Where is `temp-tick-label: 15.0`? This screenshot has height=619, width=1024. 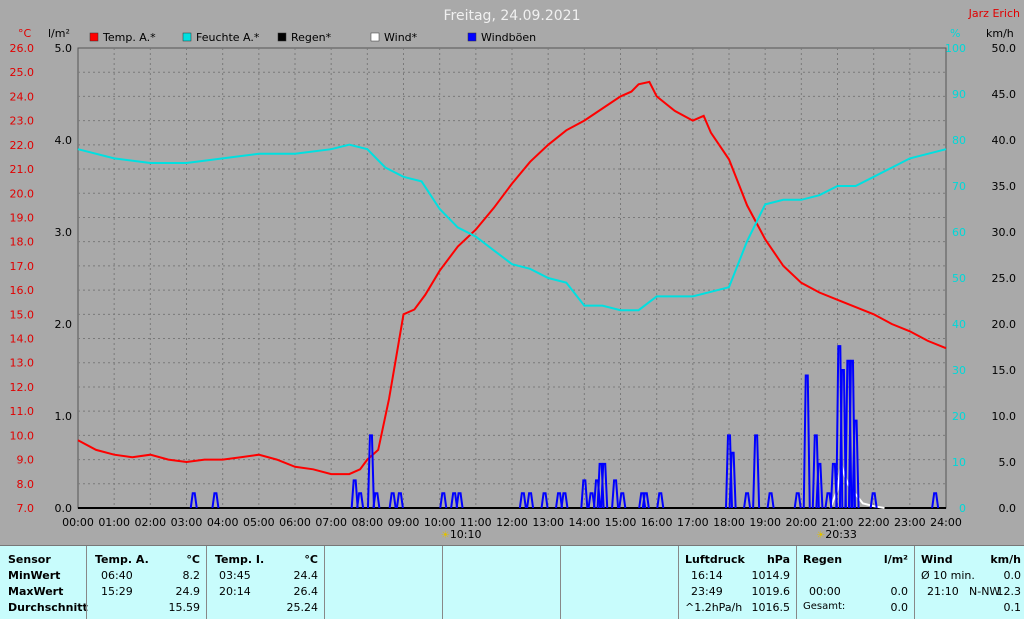
temp-tick-label: 15.0 is located at coordinates (22, 314).